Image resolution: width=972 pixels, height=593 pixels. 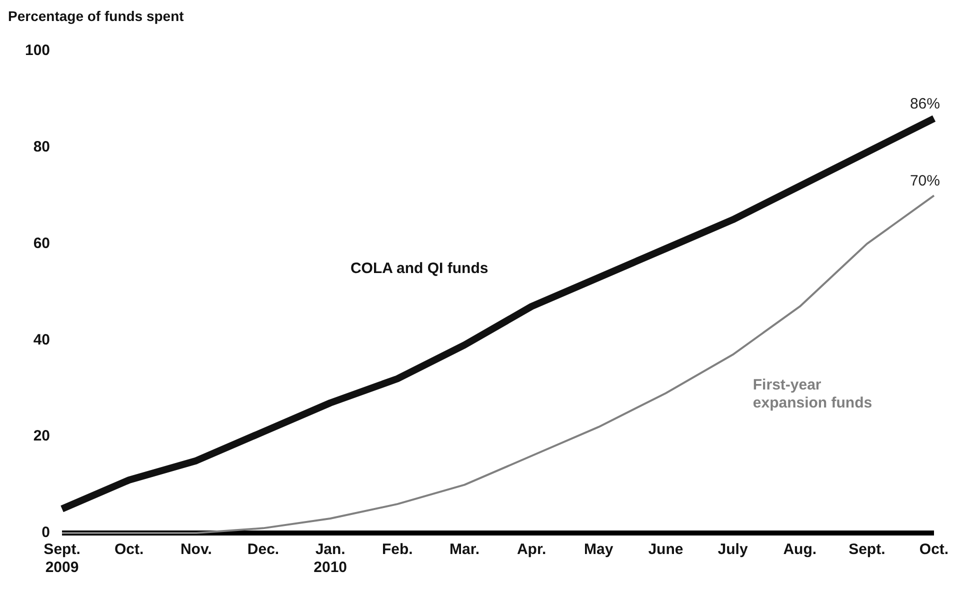 I want to click on y-tick-label: 100, so click(x=37, y=51).